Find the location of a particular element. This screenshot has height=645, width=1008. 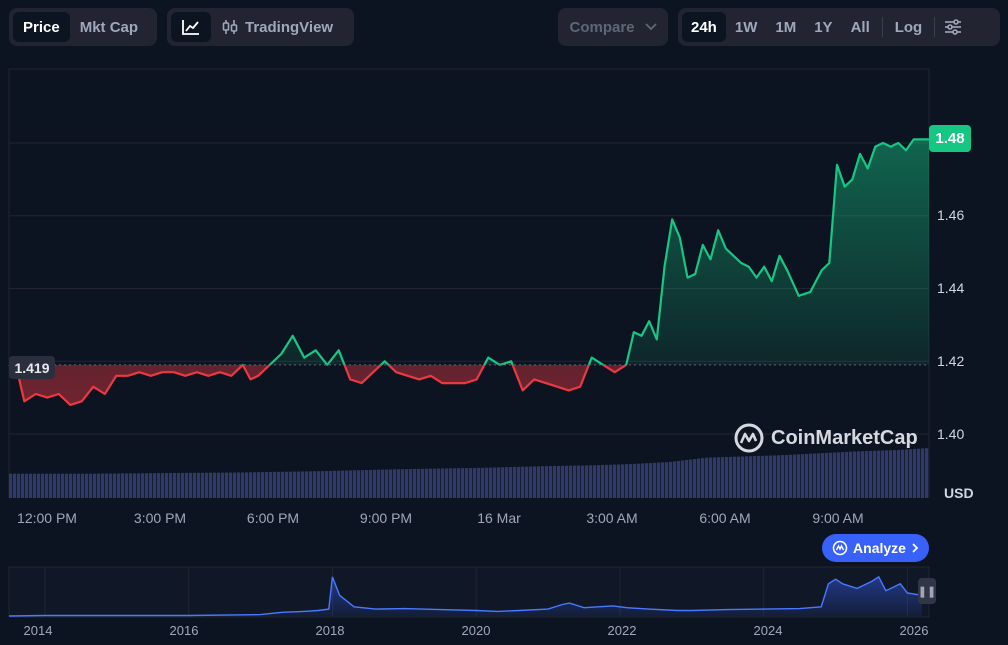

tradingview-label: TradingView is located at coordinates (289, 27).